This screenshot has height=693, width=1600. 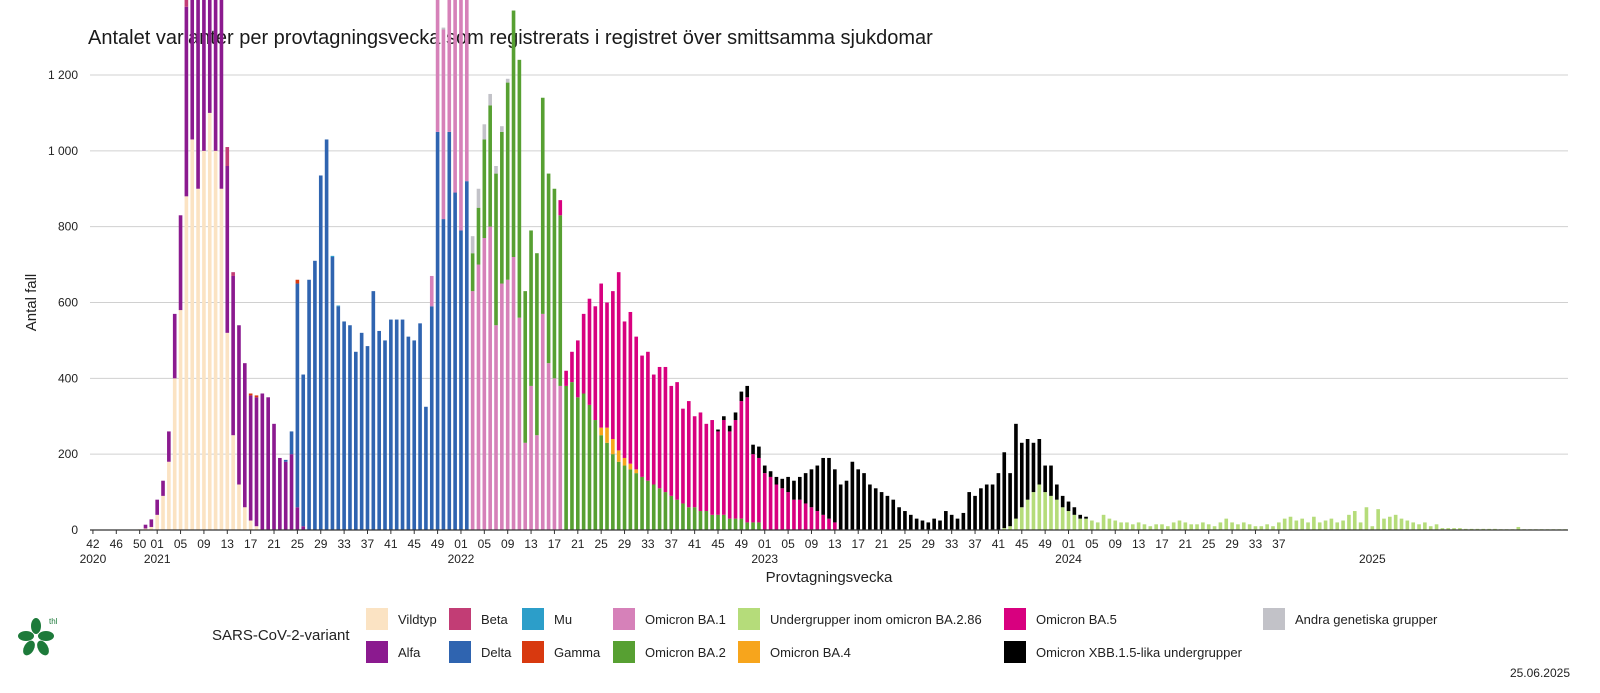 I want to click on x-year-label: 2024, so click(x=1068, y=559).